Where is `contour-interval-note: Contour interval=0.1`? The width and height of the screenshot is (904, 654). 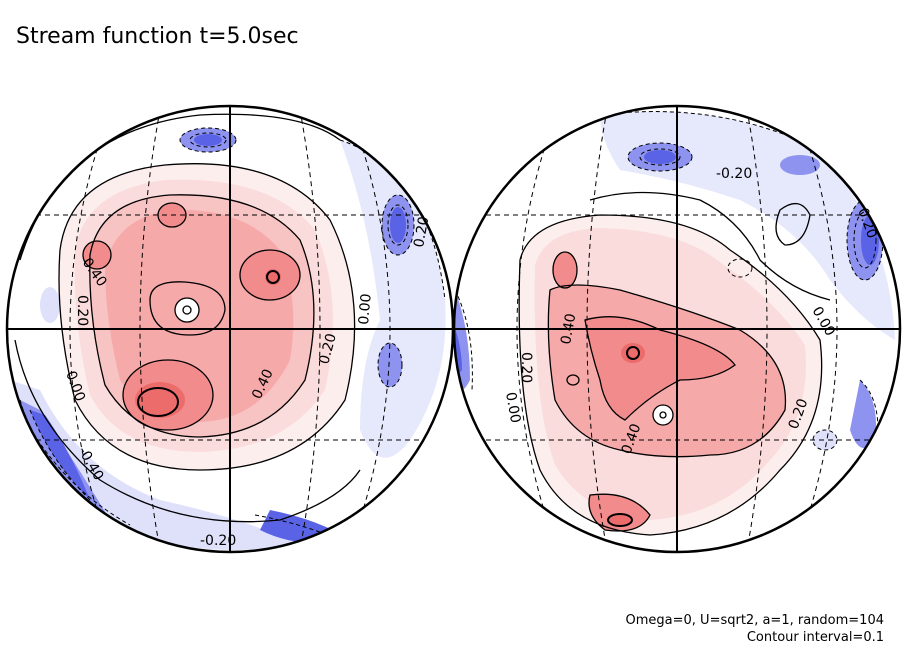
contour-interval-note: Contour interval=0.1 is located at coordinates (815, 637).